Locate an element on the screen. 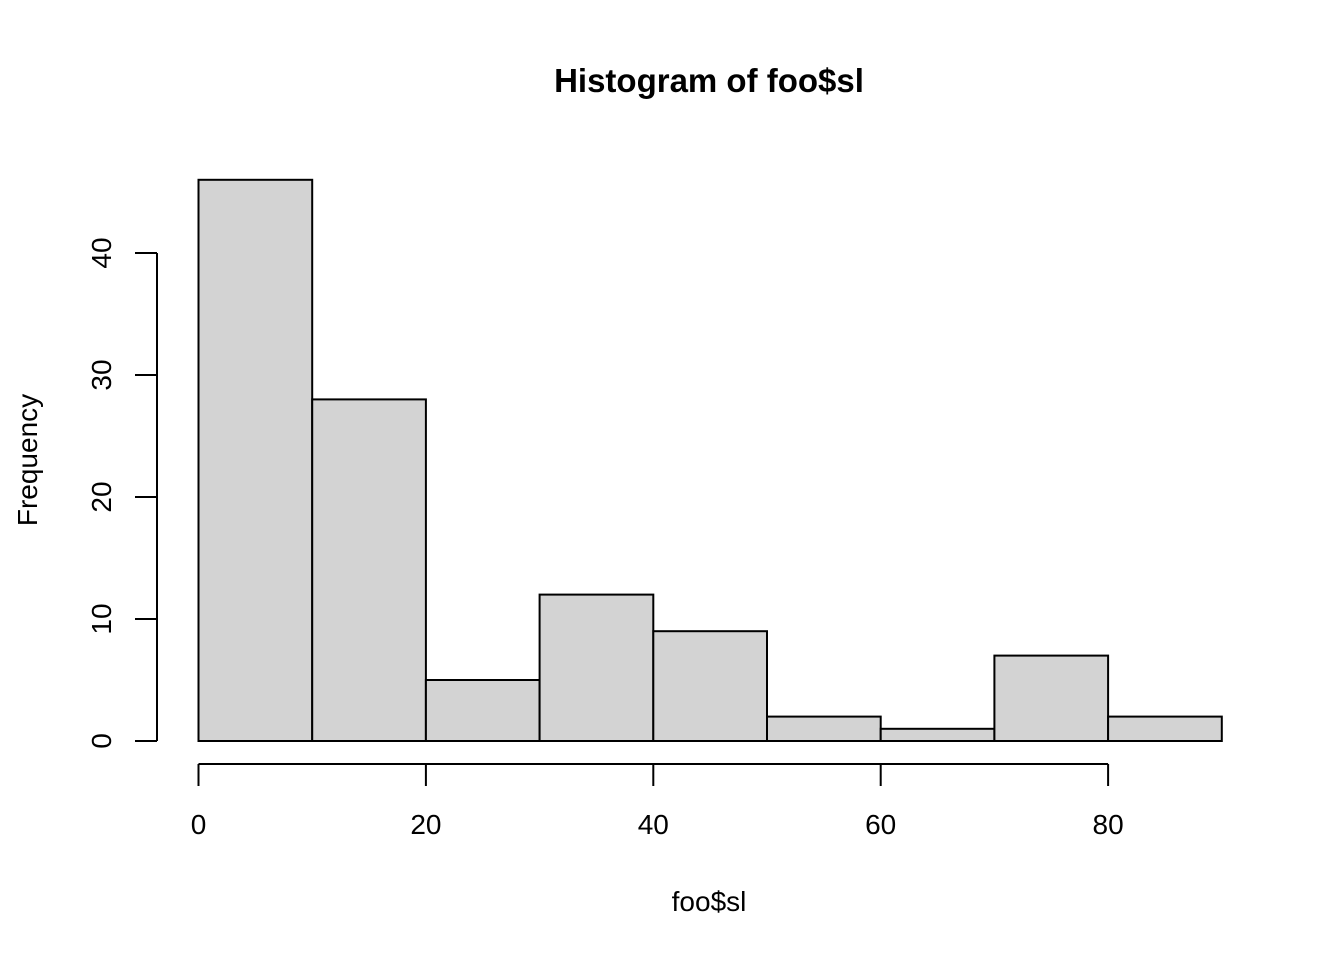  y-axis-label: Frequency is located at coordinates (27, 460).